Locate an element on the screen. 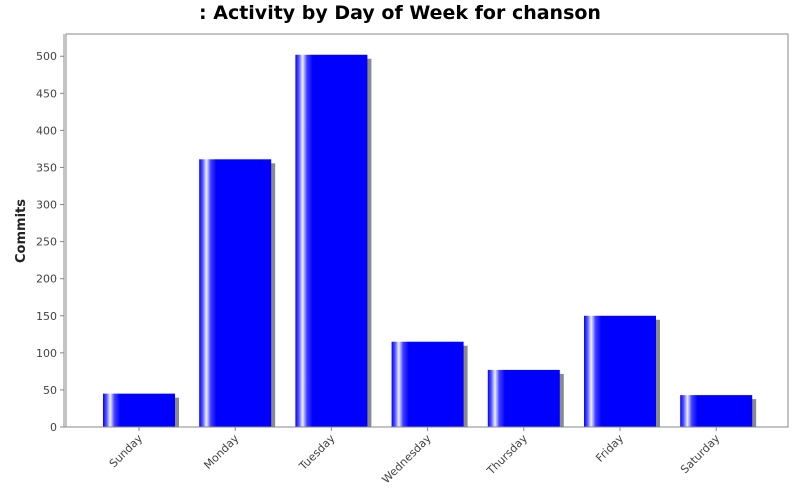  y-axis: 0 50 100 150 200 250 300 350 400 450 500 is located at coordinates (50, 234).